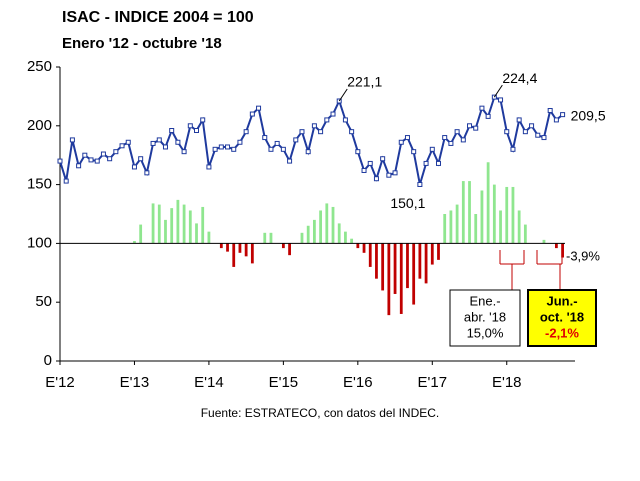 The image size is (640, 481). I want to click on x-tick-label: E'12, so click(60, 382).